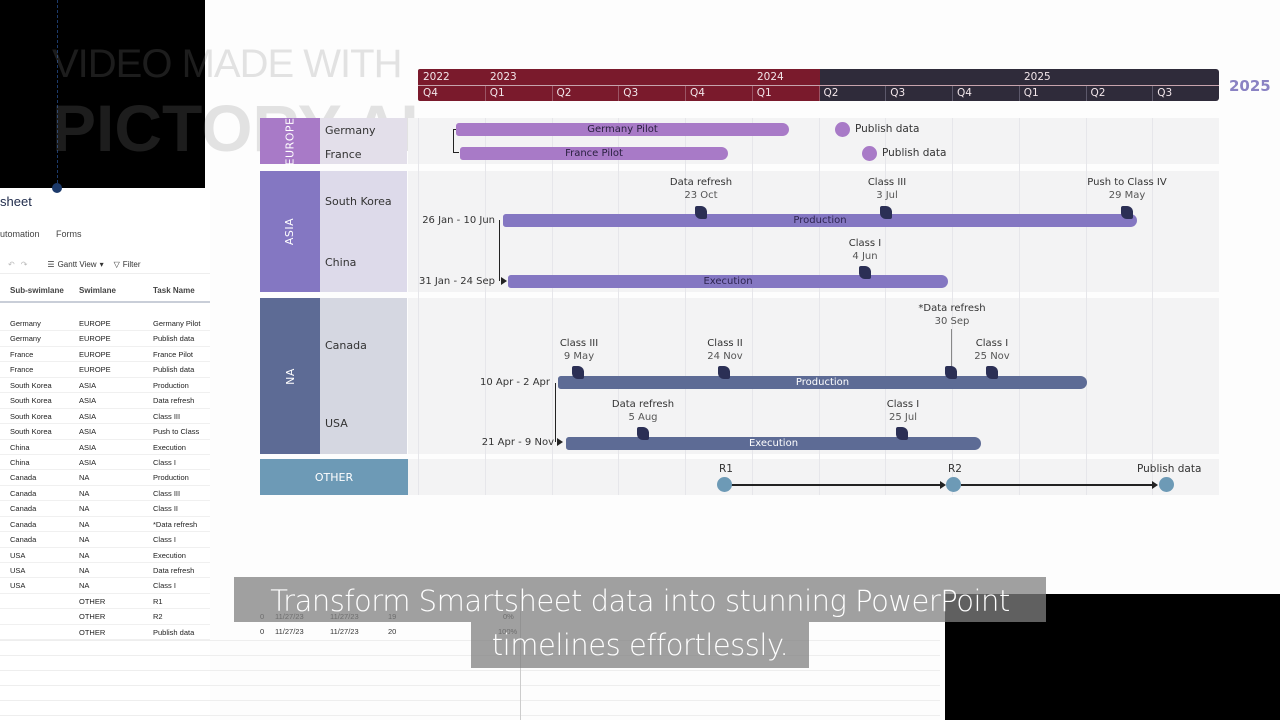 The width and height of the screenshot is (1280, 720). What do you see at coordinates (953, 484) in the screenshot?
I see `milestone-r2` at bounding box center [953, 484].